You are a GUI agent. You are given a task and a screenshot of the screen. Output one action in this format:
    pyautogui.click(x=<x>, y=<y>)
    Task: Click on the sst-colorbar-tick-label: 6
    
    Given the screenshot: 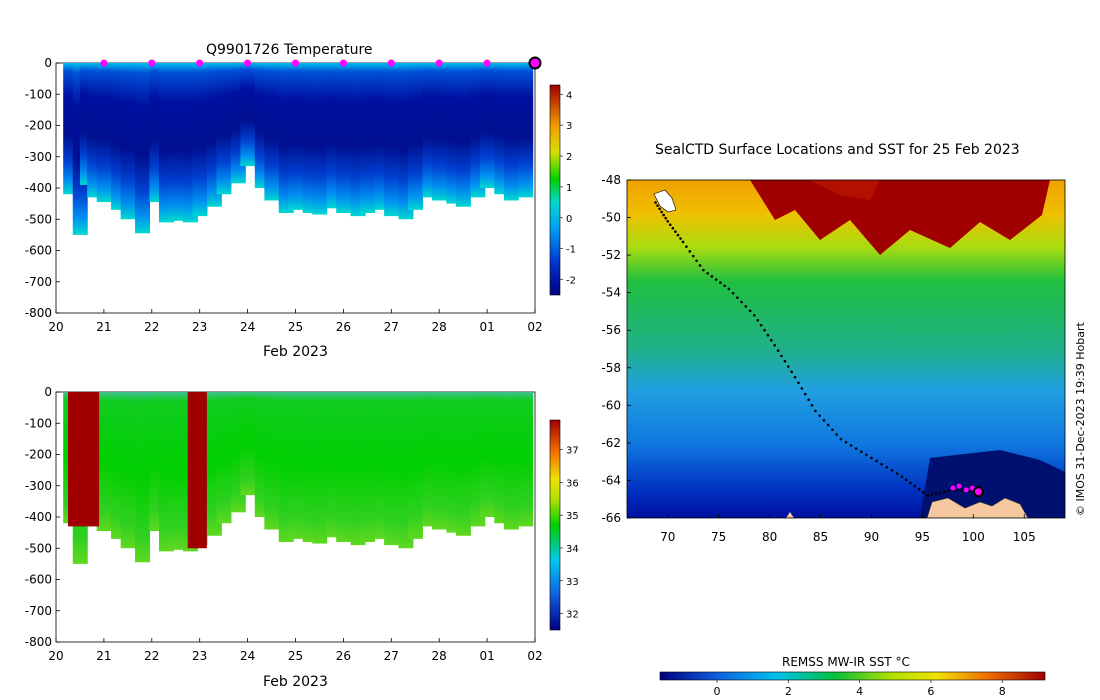 What is the action you would take?
    pyautogui.click(x=930, y=691)
    